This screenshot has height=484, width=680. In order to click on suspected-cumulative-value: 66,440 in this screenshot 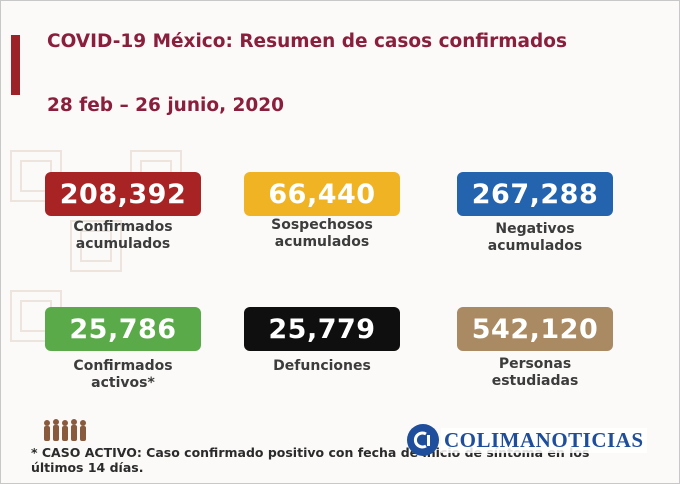, I will do `click(322, 194)`.